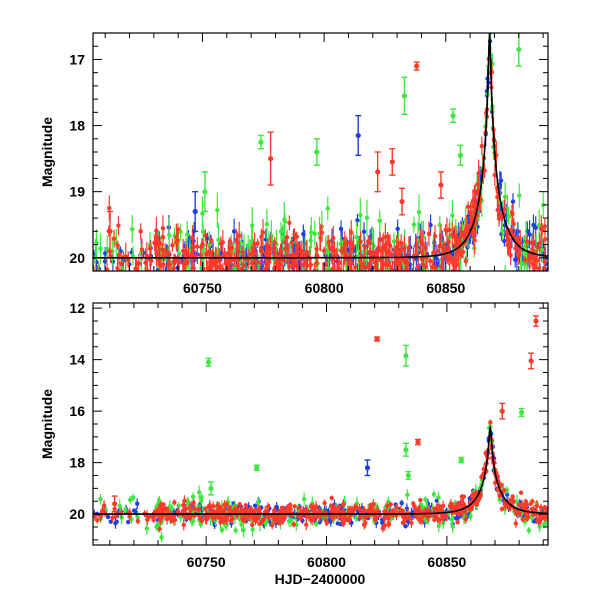  I want to click on y-tick-label: 14, so click(77, 360).